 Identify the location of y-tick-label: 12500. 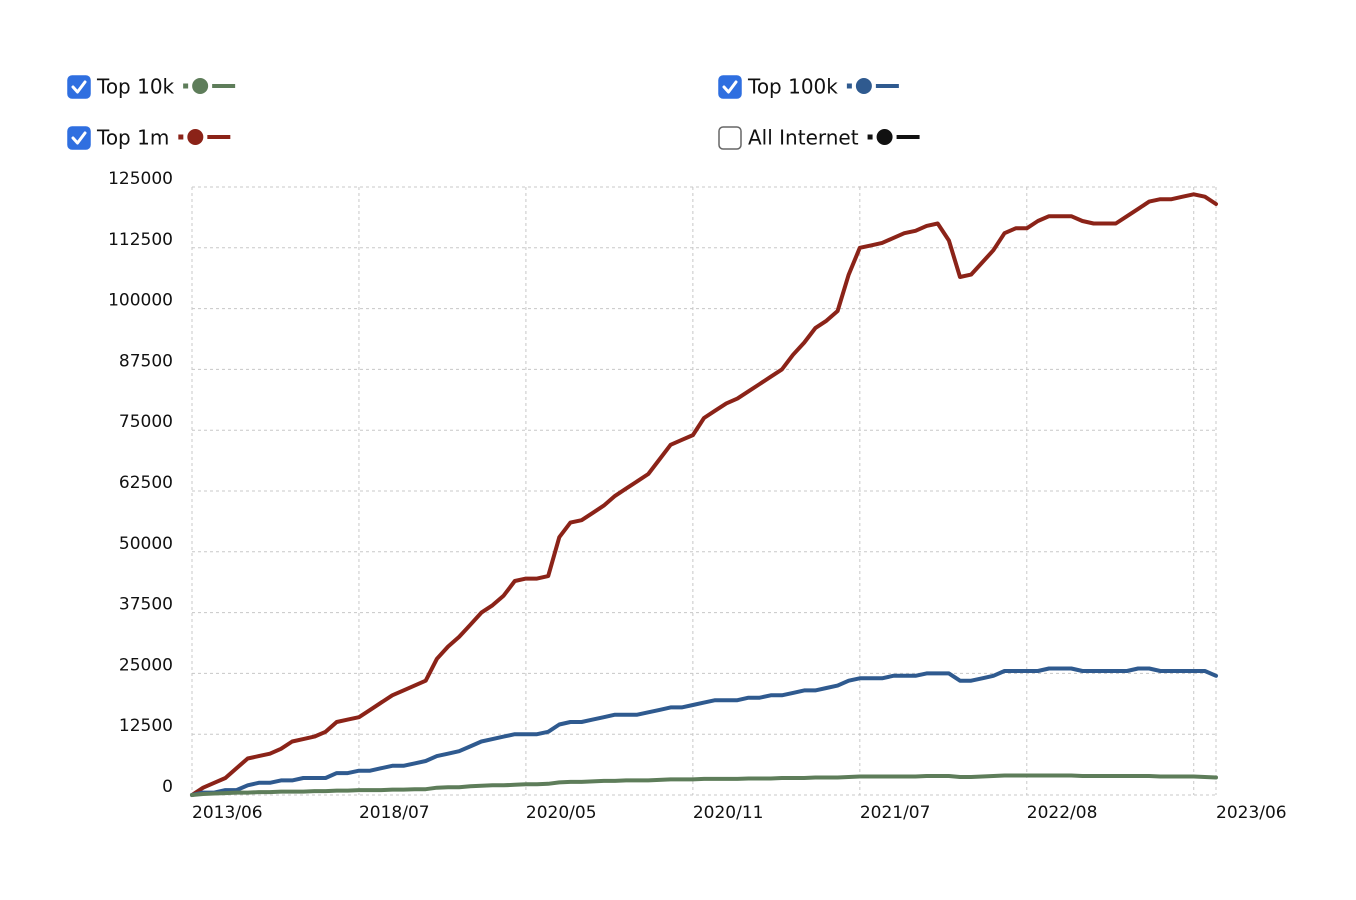
(146, 726).